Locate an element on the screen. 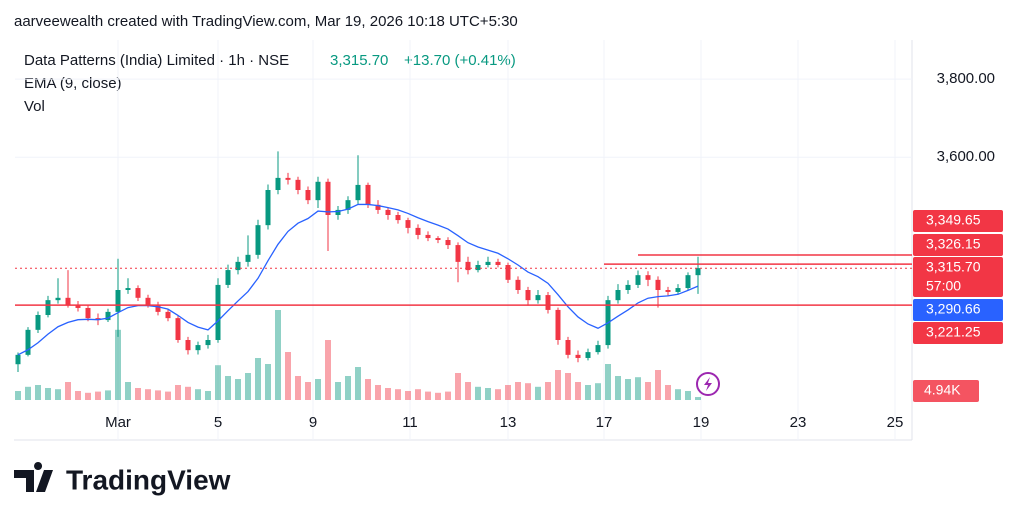 This screenshot has width=1024, height=522. x-tick-label: 17 is located at coordinates (604, 422).